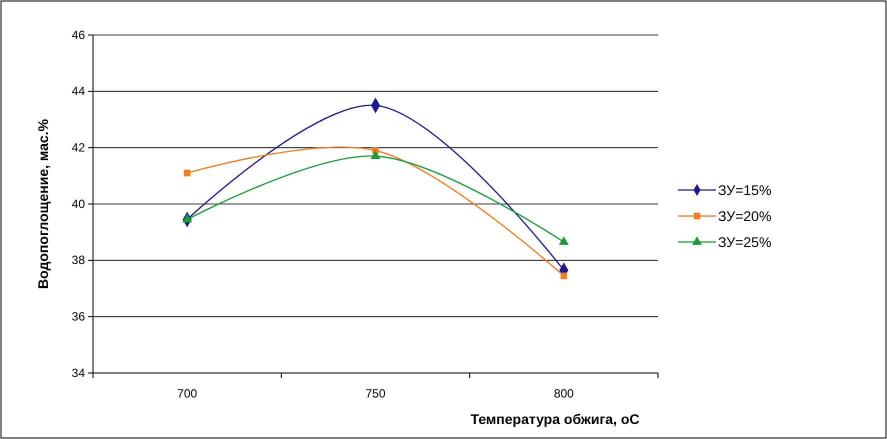  Describe the element at coordinates (79, 260) in the screenshot. I see `y-tick-label: 38` at that location.